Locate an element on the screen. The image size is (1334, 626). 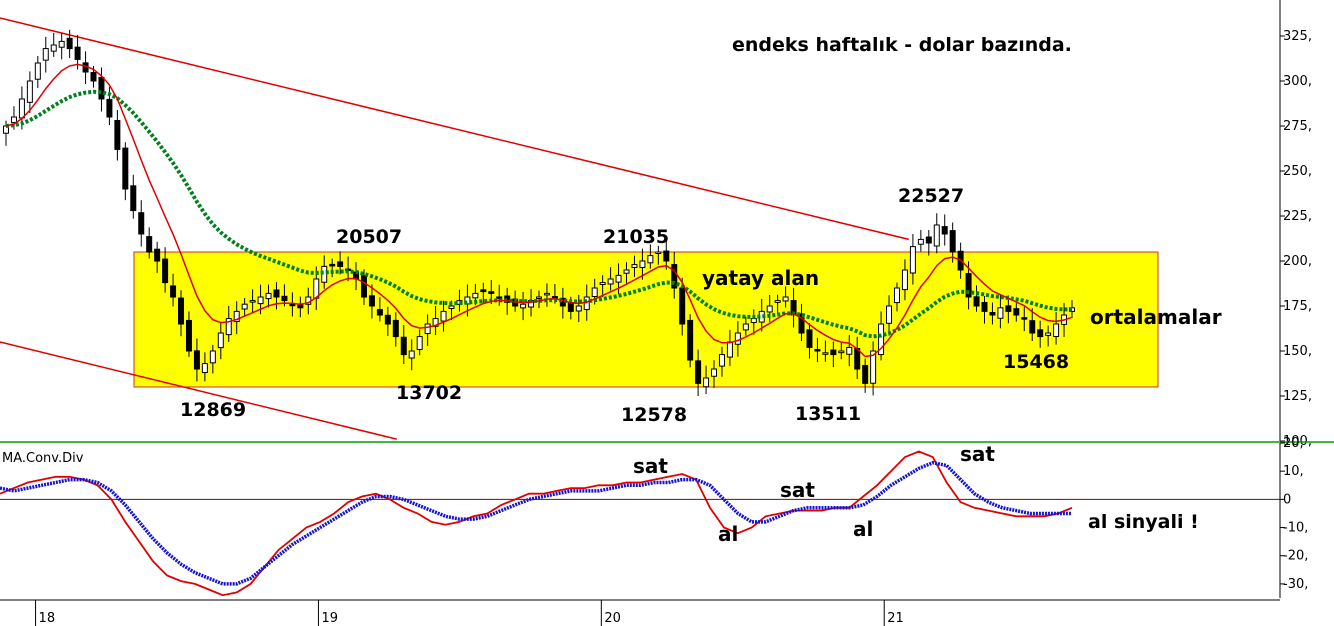
macd-axis-ticks: 20, 10, 0 -10, -20, -30, is located at coordinates (1294, 514).